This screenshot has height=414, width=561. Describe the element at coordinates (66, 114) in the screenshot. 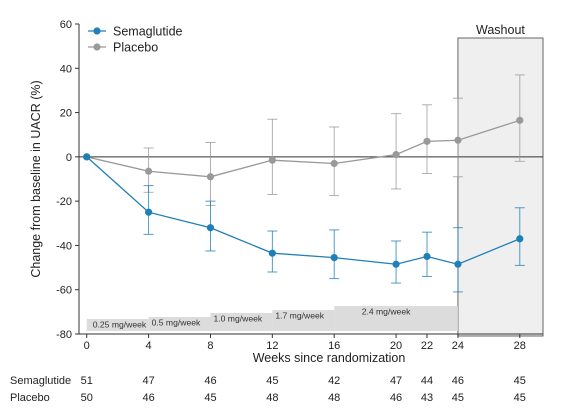

I see `y-tick-label: 20` at that location.